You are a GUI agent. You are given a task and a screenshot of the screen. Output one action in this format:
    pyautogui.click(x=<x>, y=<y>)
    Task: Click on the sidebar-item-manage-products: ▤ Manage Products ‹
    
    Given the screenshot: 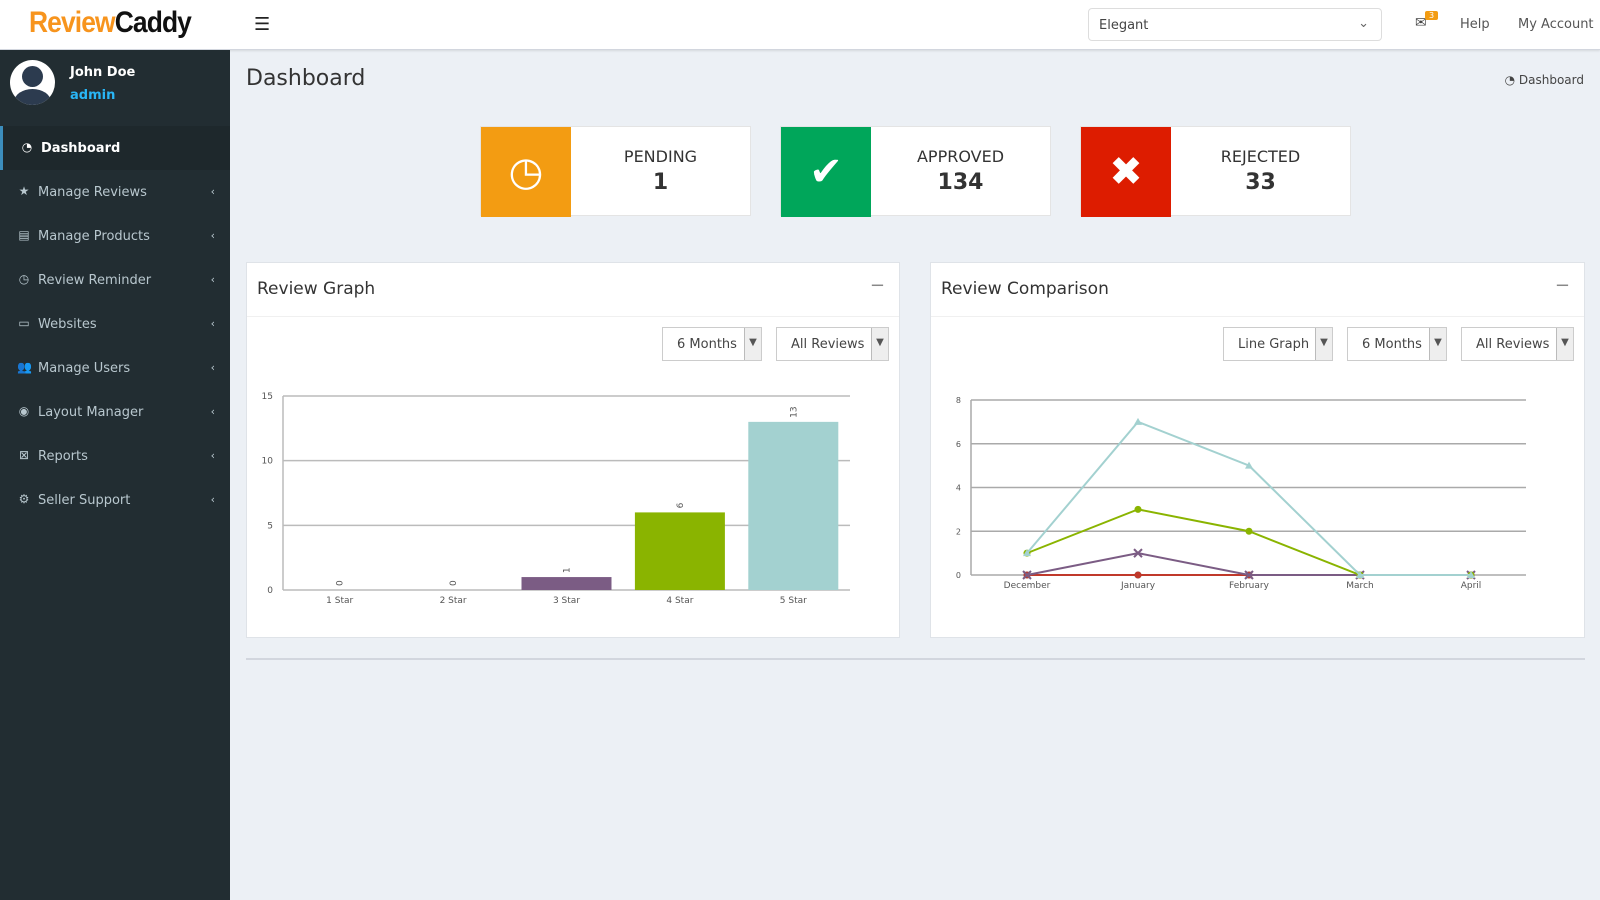 What is the action you would take?
    pyautogui.click(x=115, y=236)
    